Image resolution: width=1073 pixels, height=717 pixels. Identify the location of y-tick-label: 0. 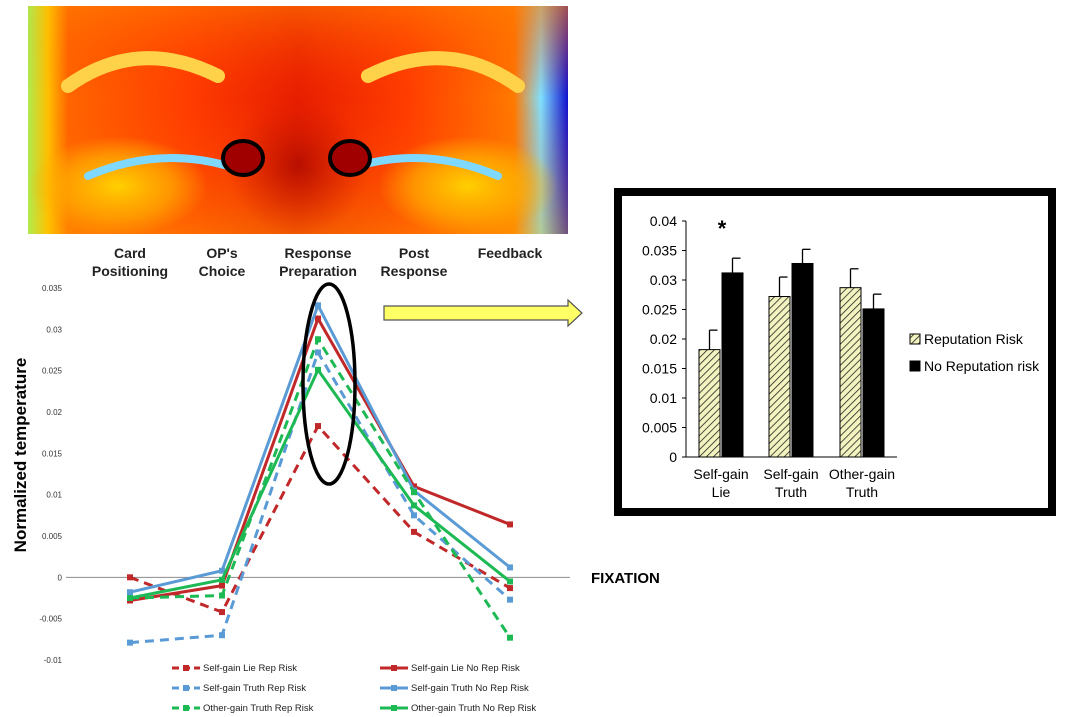
(673, 457).